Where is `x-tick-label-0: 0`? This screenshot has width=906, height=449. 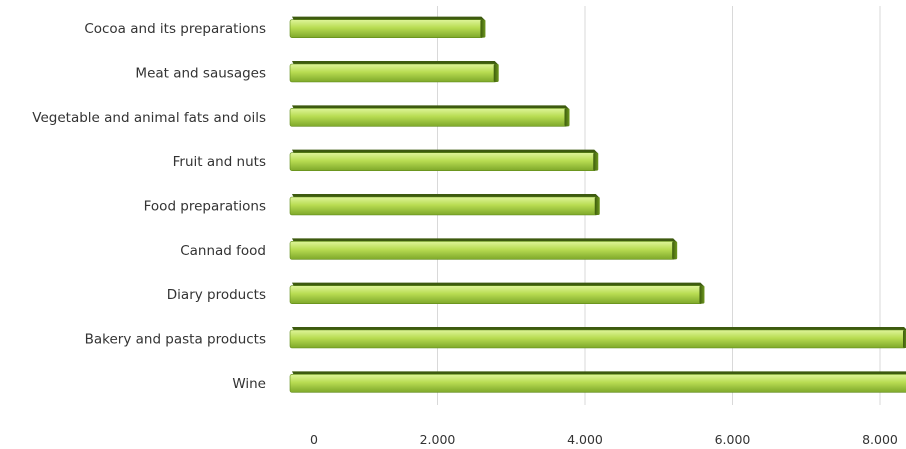
x-tick-label-0: 0 is located at coordinates (314, 439).